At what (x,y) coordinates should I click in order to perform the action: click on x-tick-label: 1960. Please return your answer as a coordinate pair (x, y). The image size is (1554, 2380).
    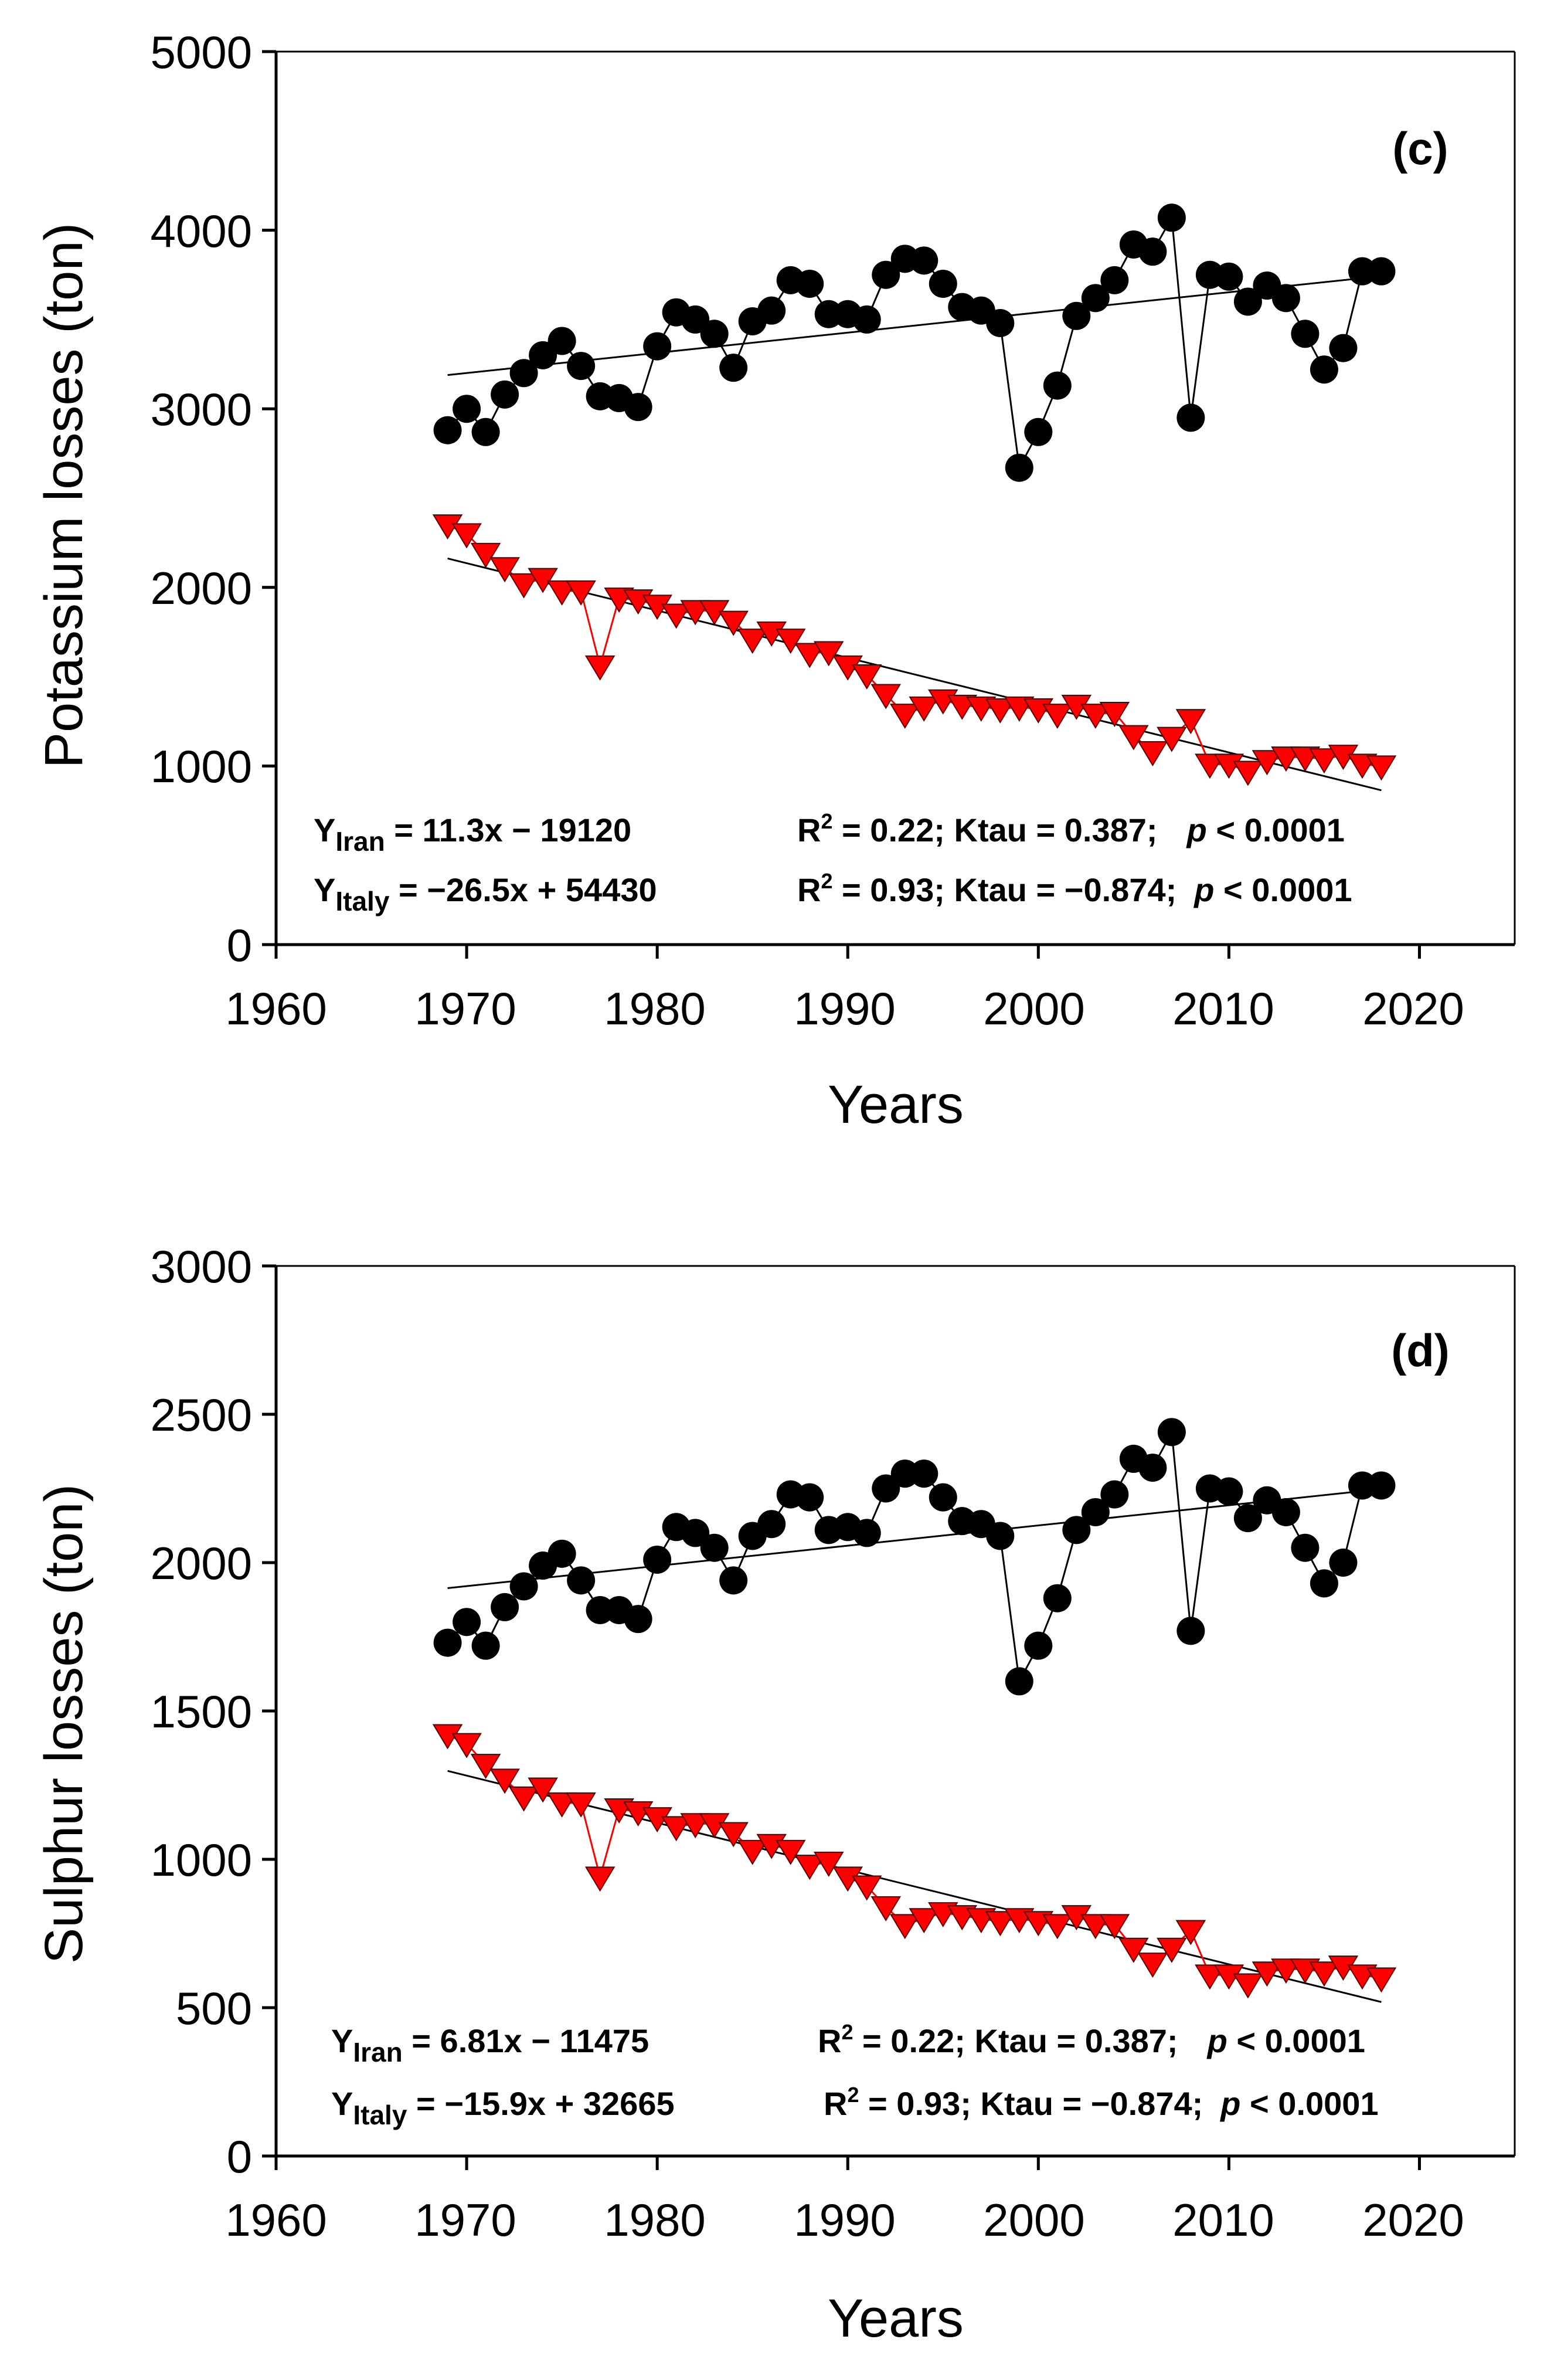
    Looking at the image, I should click on (276, 1008).